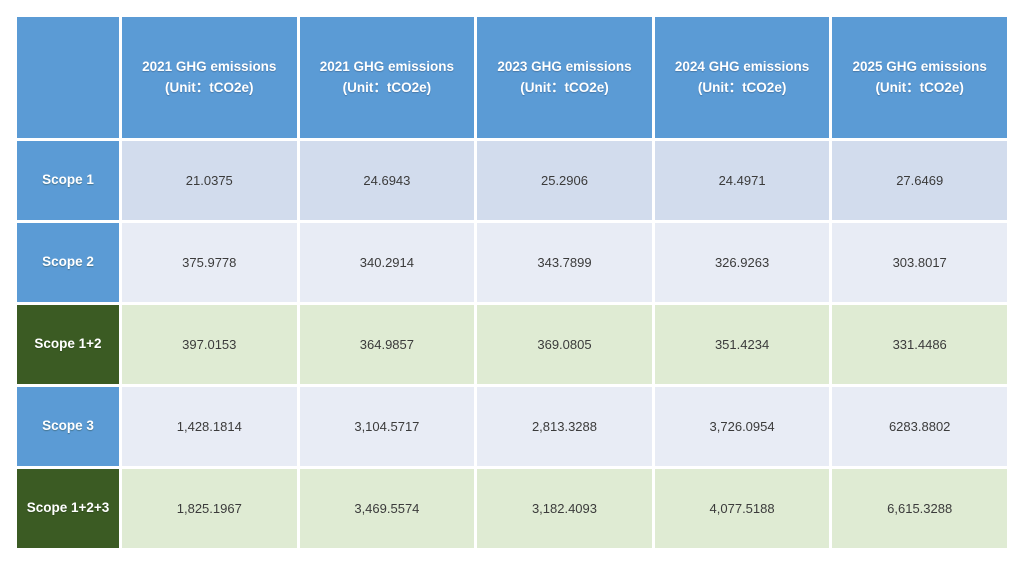  Describe the element at coordinates (742, 426) in the screenshot. I see `table-cell: 3,726.0954` at that location.